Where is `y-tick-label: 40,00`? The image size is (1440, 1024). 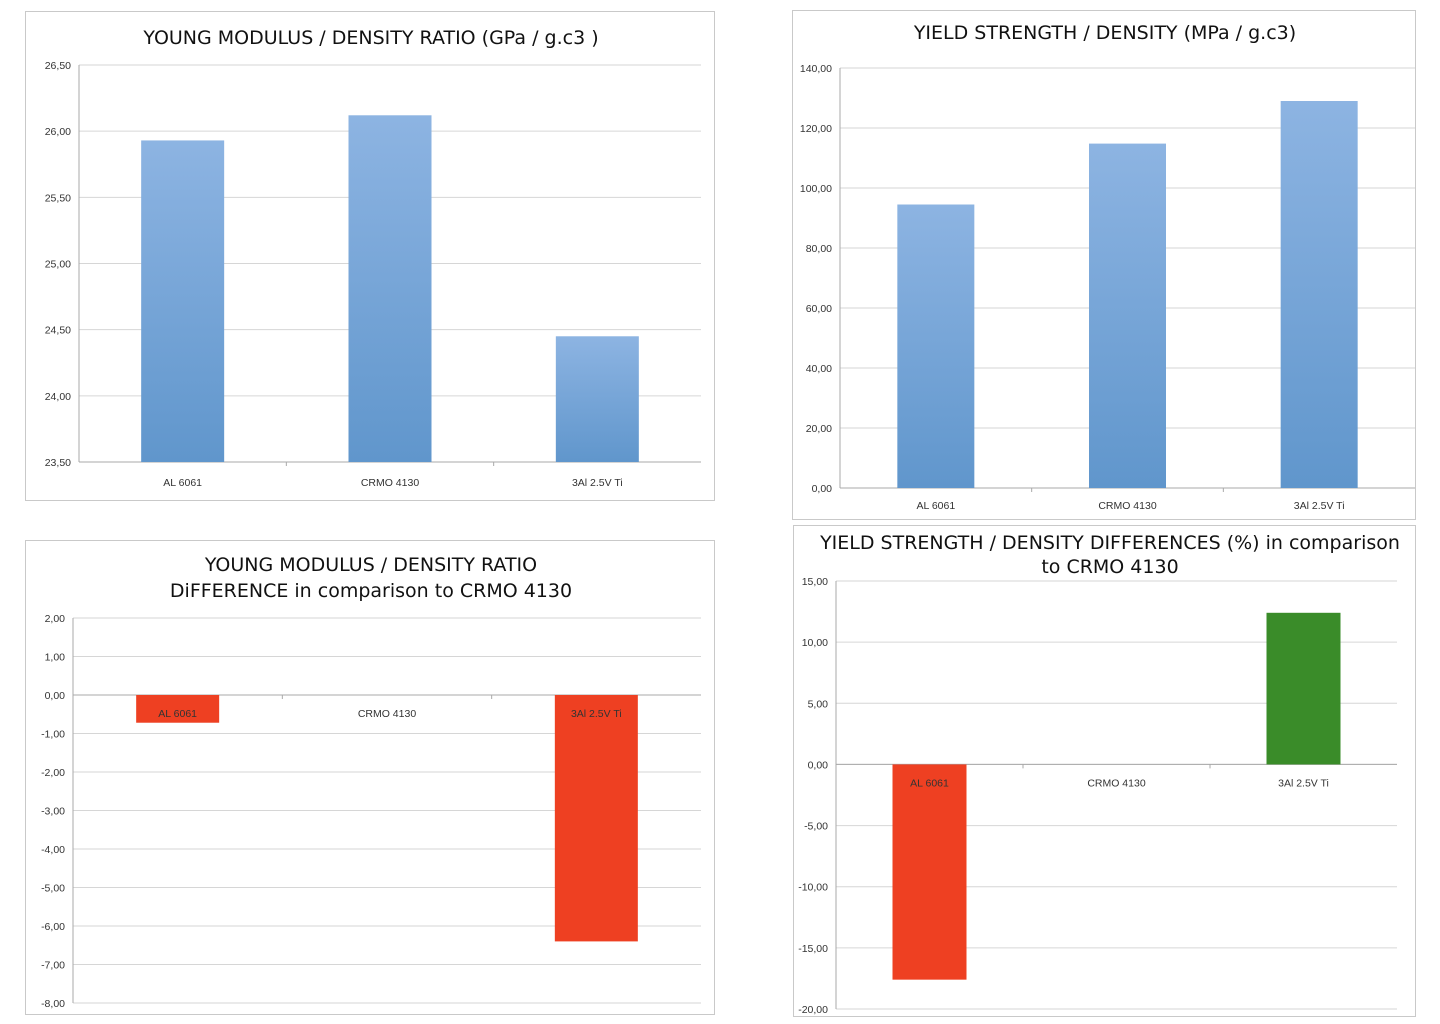 y-tick-label: 40,00 is located at coordinates (819, 369).